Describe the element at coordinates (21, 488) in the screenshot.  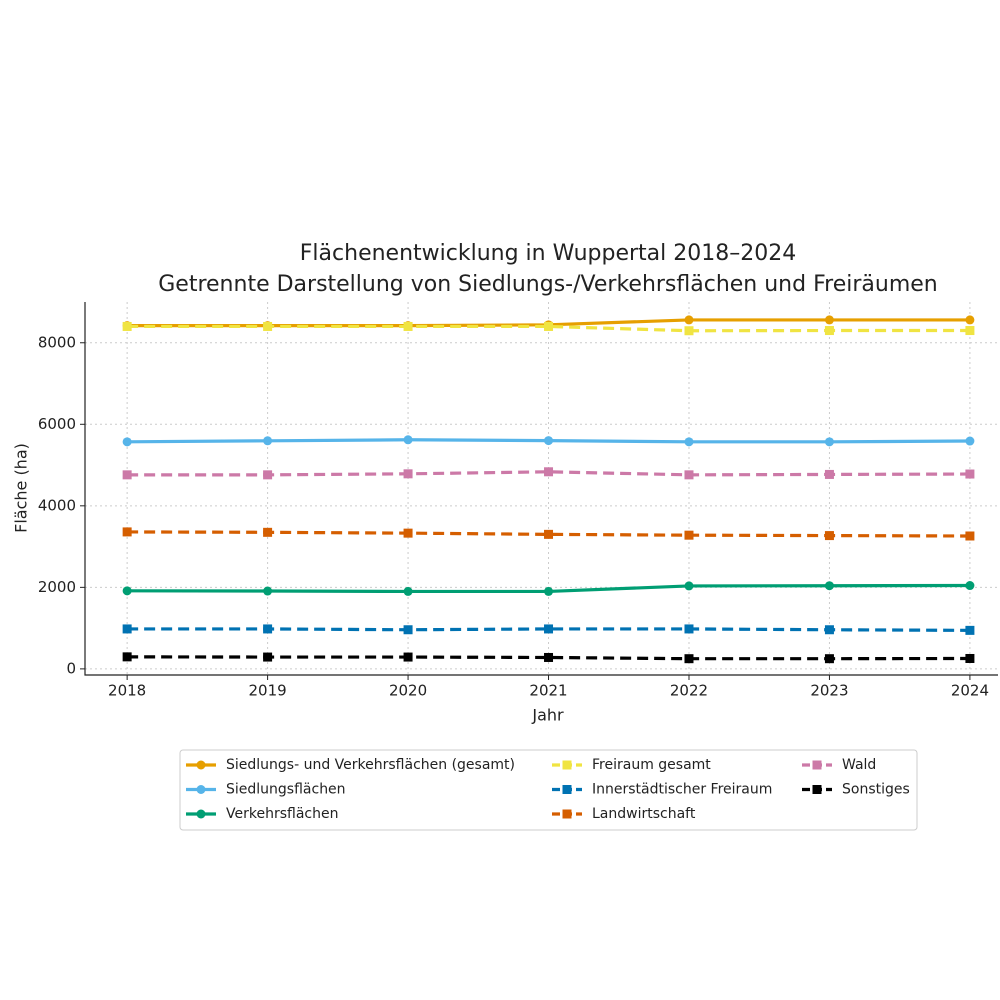
I see `y-axis-label: Fläche (ha)` at that location.